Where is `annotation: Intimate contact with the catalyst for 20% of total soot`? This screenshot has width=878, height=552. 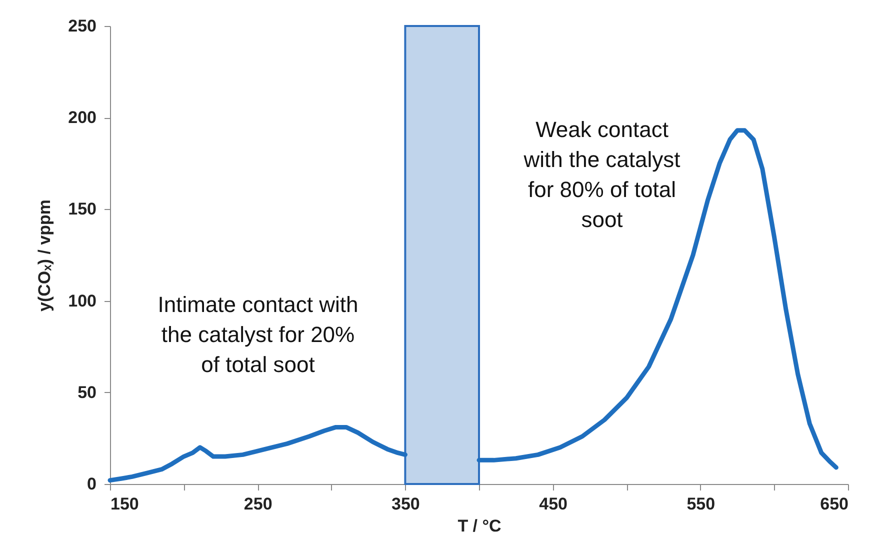 annotation: Intimate contact with the catalyst for 20% of total soot is located at coordinates (258, 334).